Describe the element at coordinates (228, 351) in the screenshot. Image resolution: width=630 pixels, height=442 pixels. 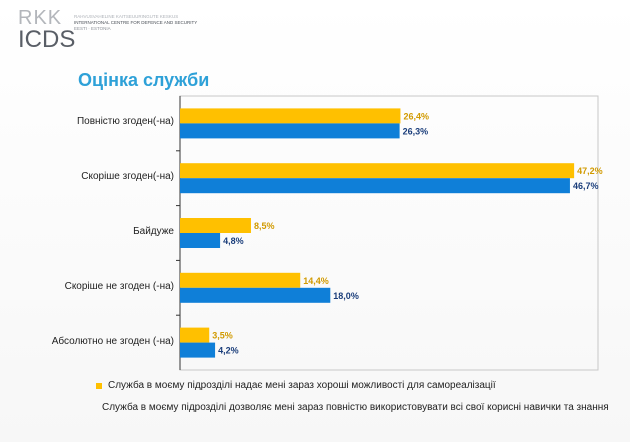
I see `data-label-series-2: 4,2%` at that location.